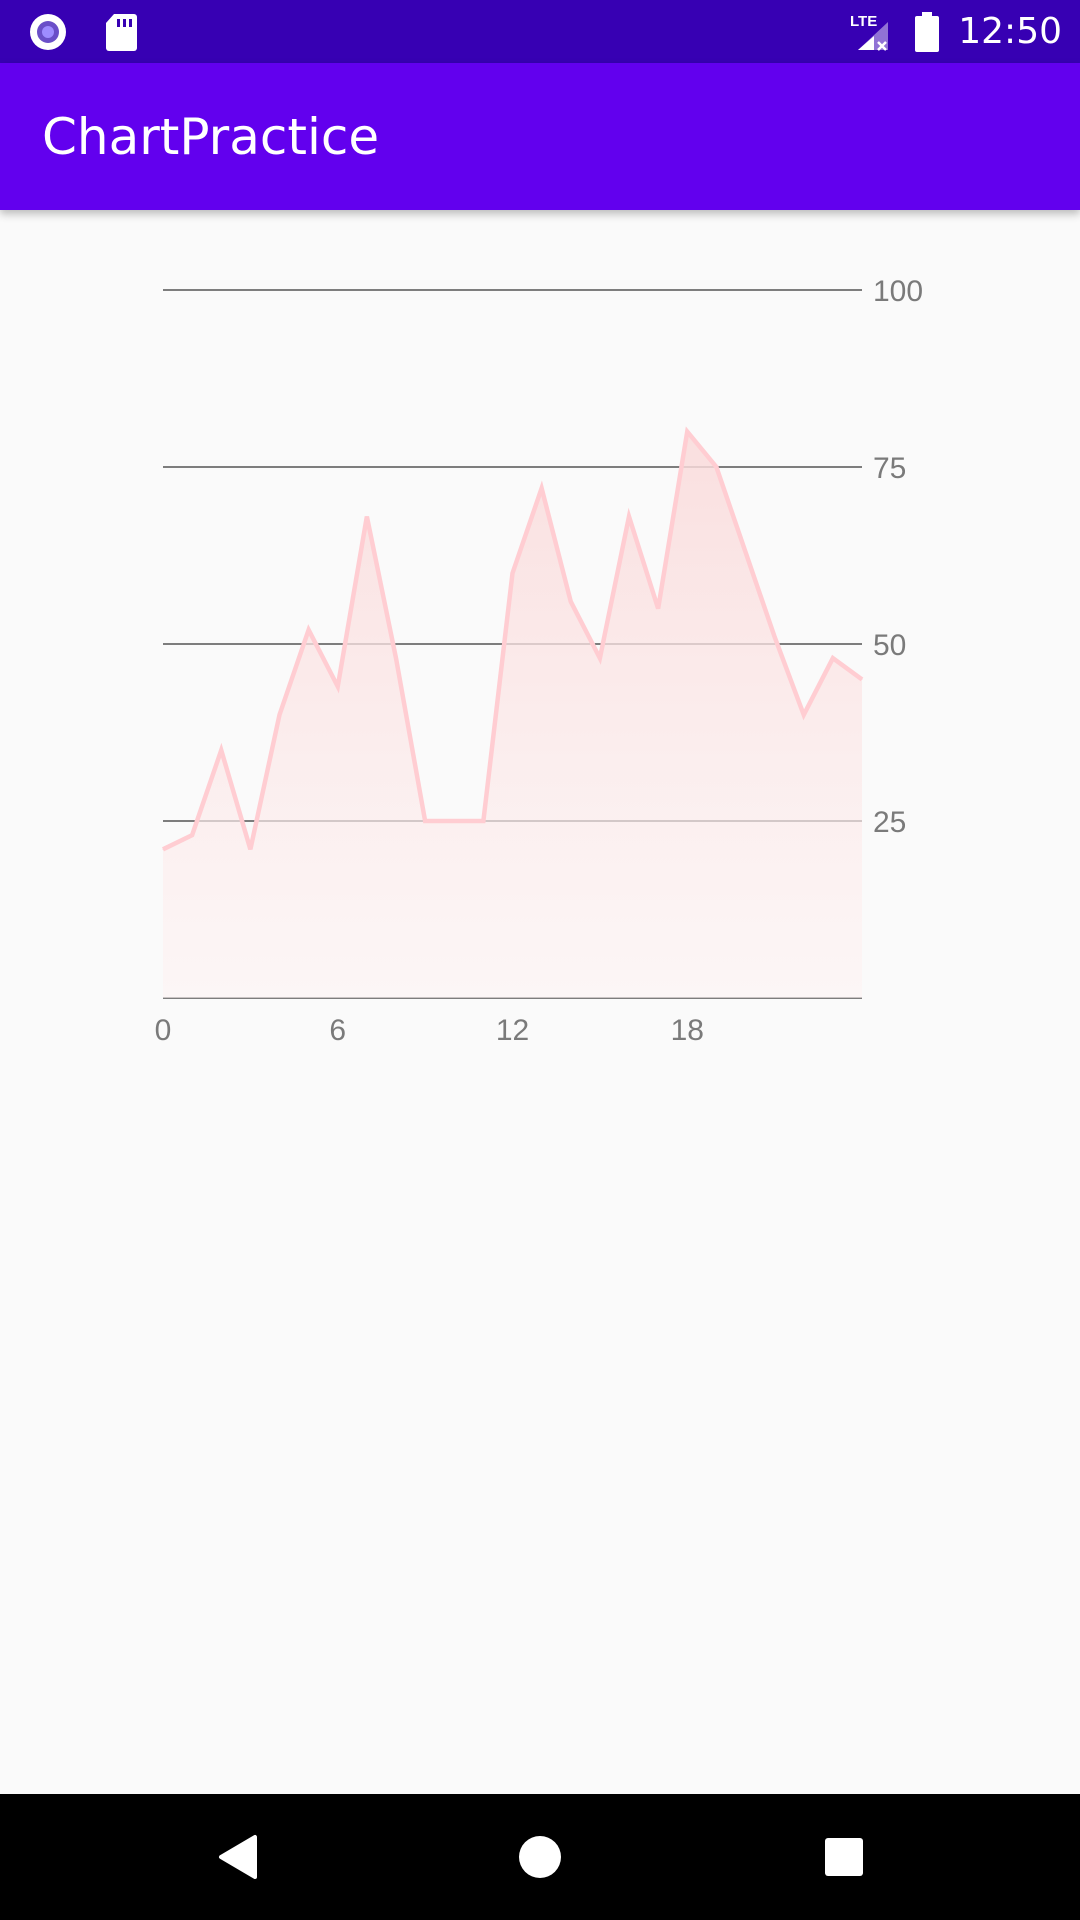 Image resolution: width=1080 pixels, height=1920 pixels. What do you see at coordinates (540, 136) in the screenshot?
I see `app-bar: ChartPractice` at bounding box center [540, 136].